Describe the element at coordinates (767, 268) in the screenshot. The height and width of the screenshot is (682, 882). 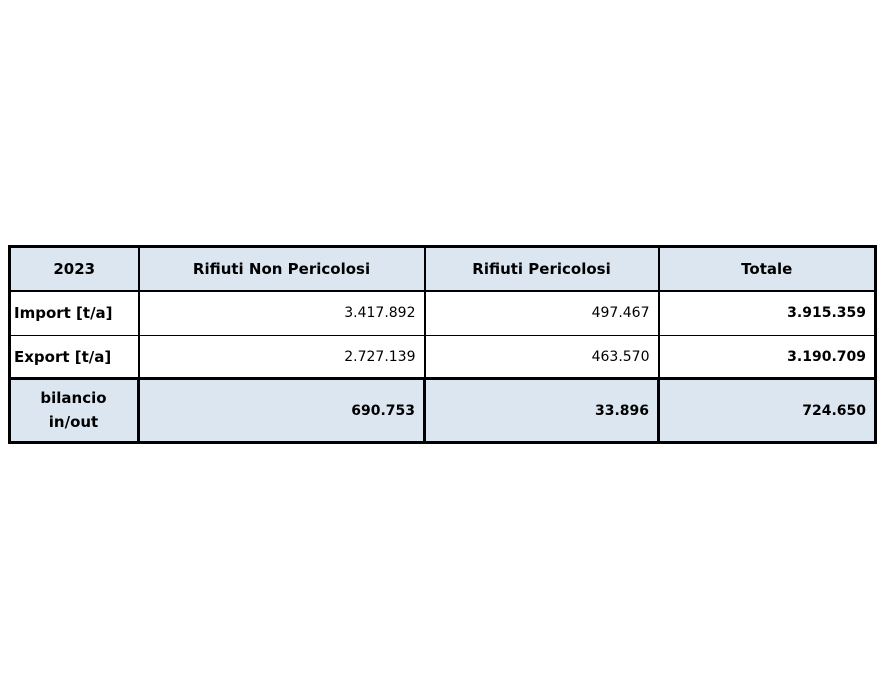
I see `header-cell-total: Totale` at that location.